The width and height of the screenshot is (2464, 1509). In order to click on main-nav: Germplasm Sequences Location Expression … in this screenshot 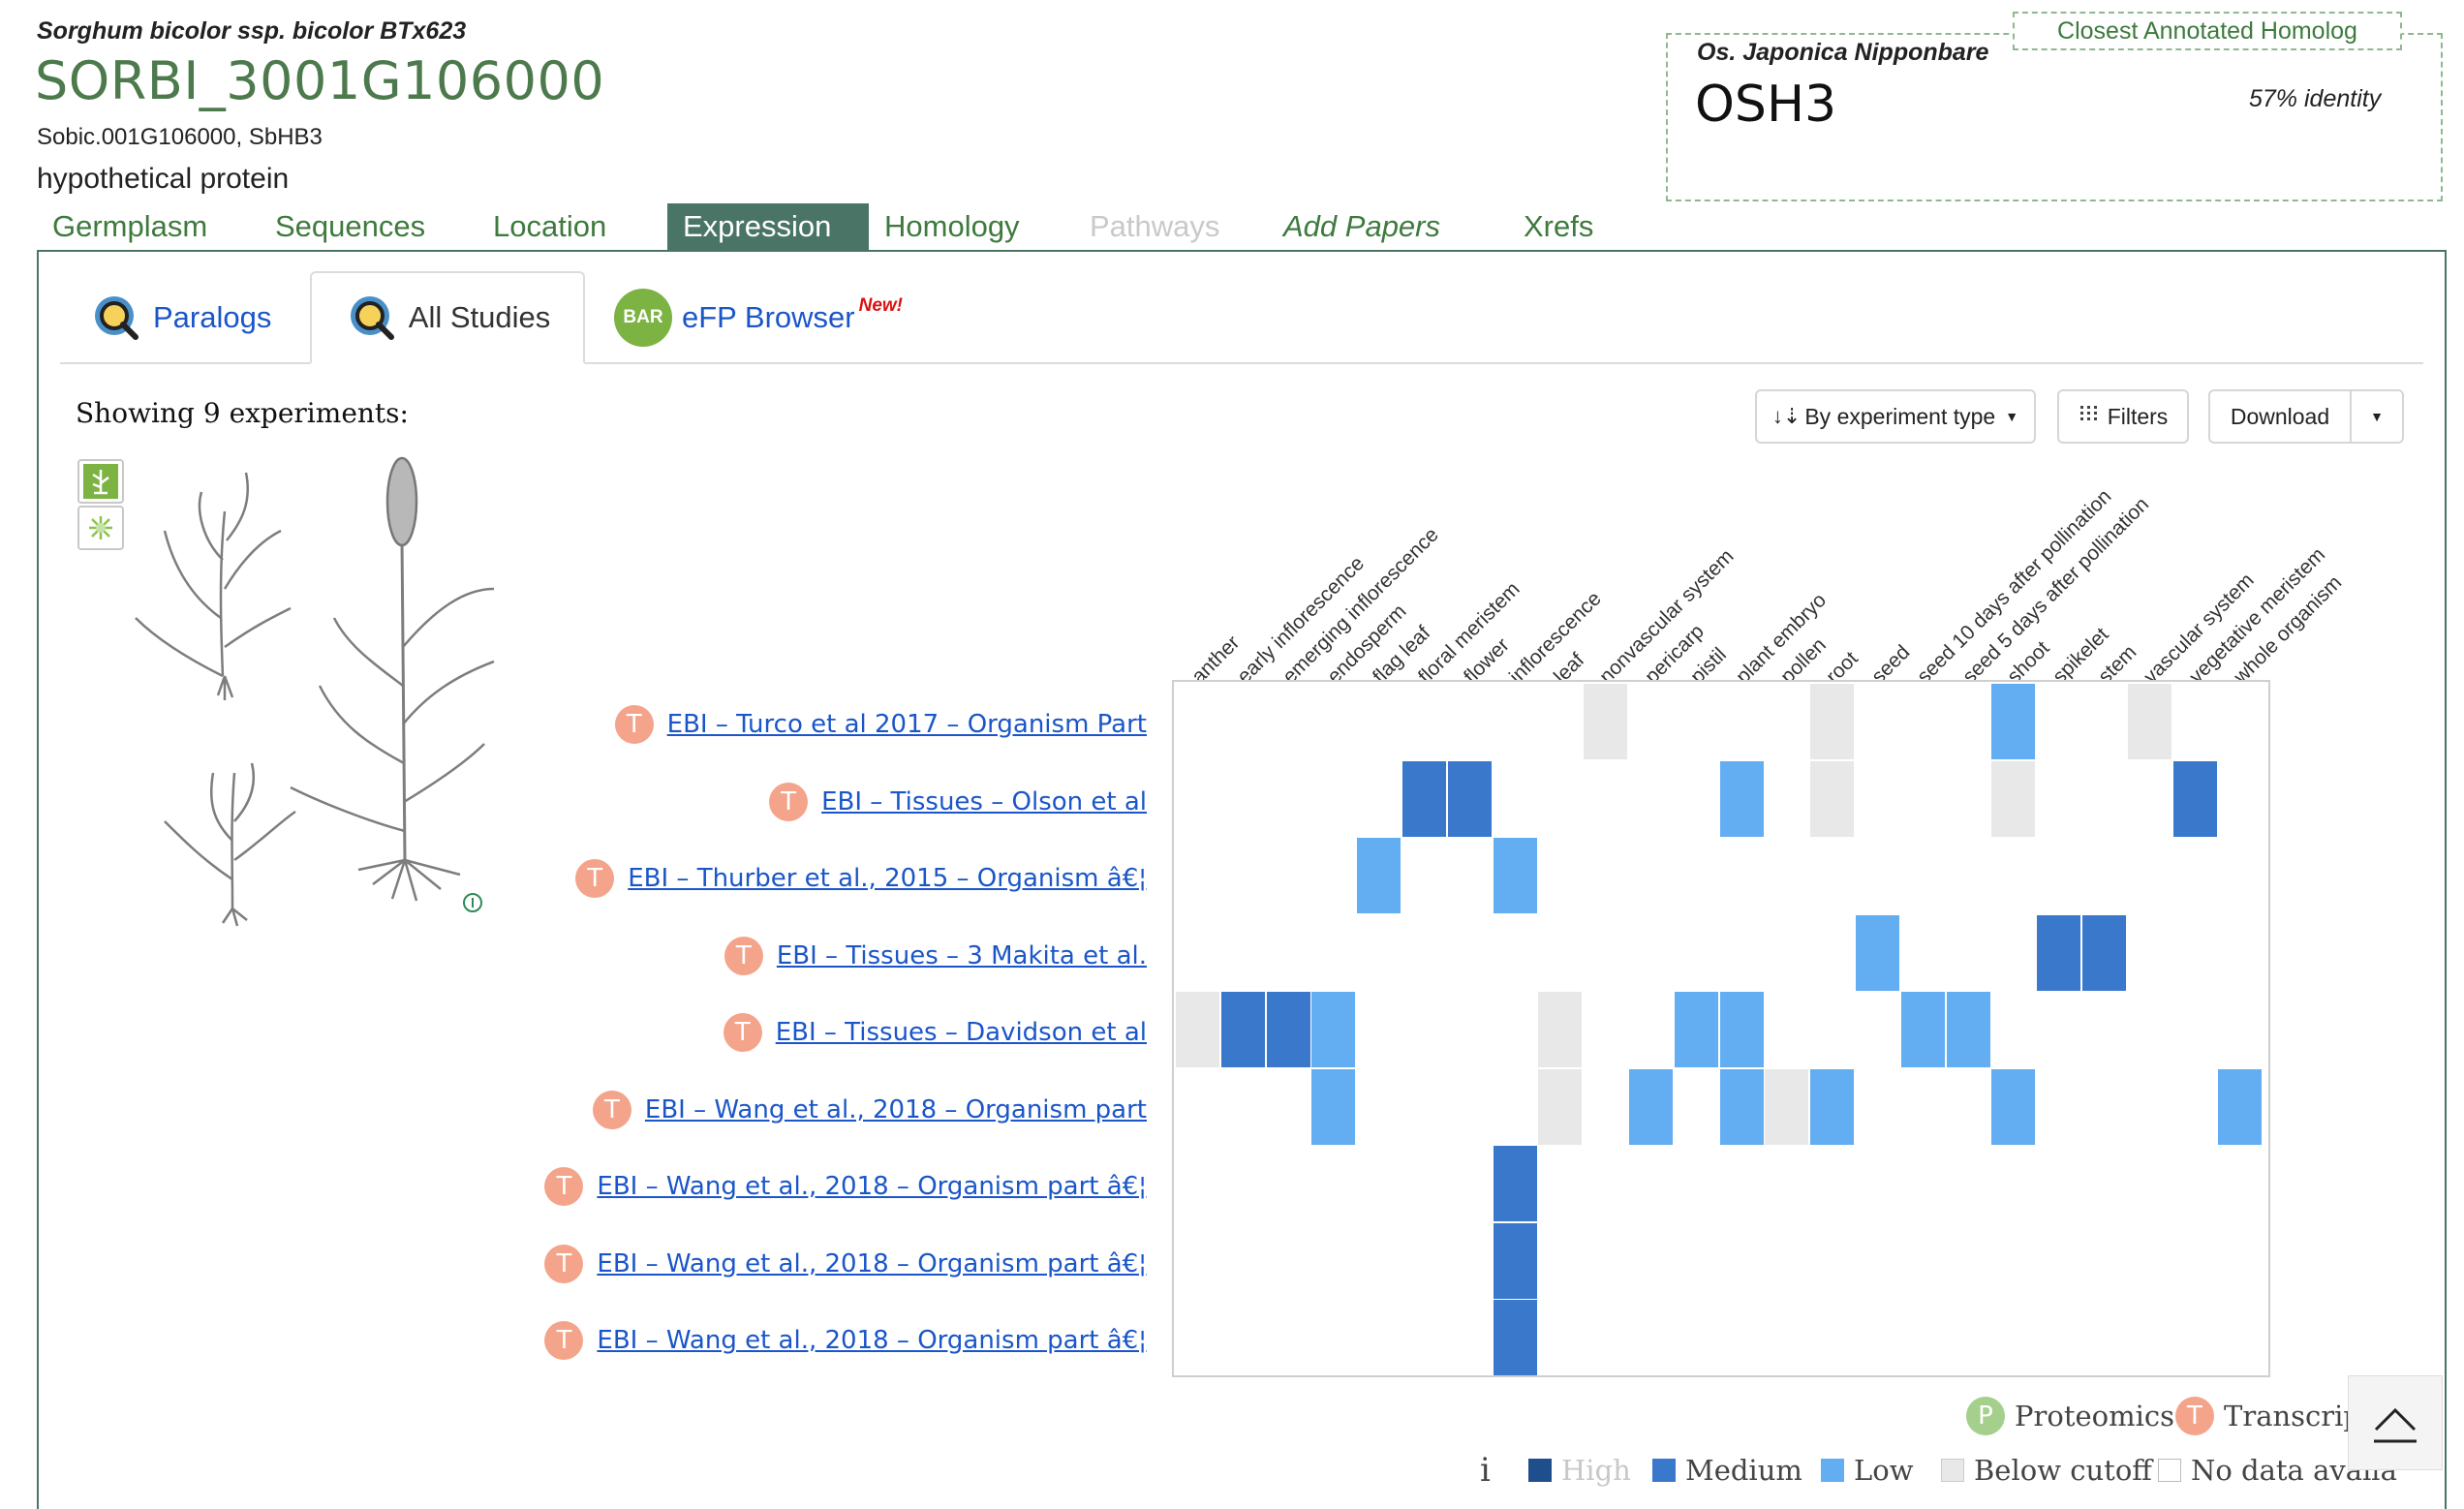, I will do `click(850, 227)`.